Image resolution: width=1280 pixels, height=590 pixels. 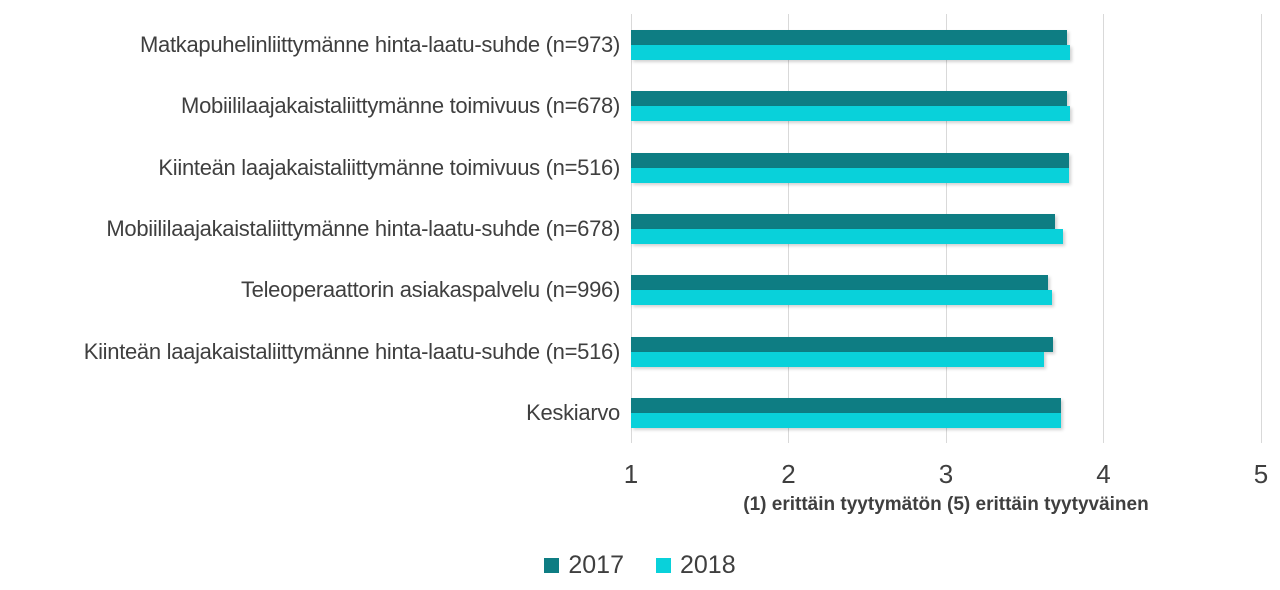 What do you see at coordinates (631, 474) in the screenshot?
I see `x-tick-label: 1` at bounding box center [631, 474].